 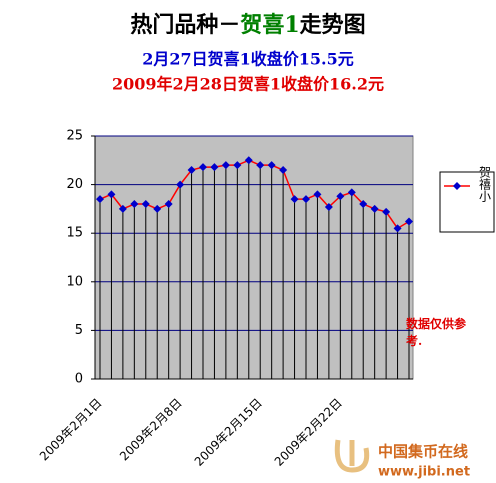 What do you see at coordinates (74, 281) in the screenshot?
I see `y-tick-label: 10` at bounding box center [74, 281].